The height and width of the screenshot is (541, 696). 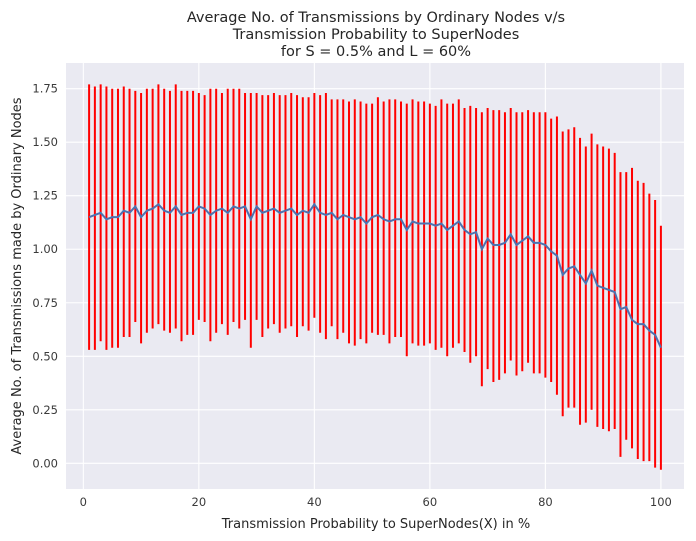 I want to click on y-tick-labels: 0.00 0.25 0.50 0.75 1.00 1.25 1.50 1.75, so click(x=45, y=276).